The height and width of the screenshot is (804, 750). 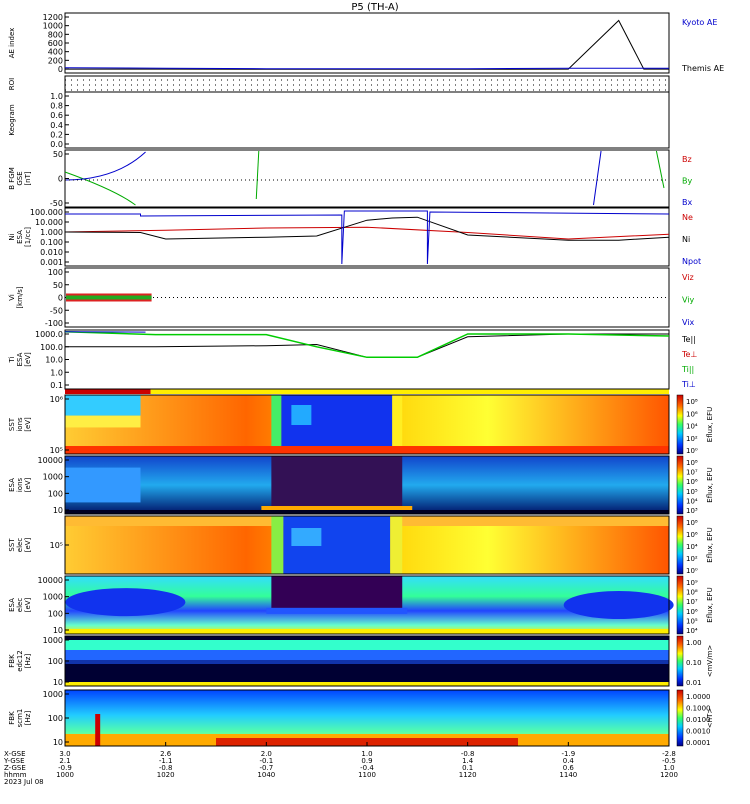 I want to click on ytick-vi-0: 100, so click(x=55, y=272).